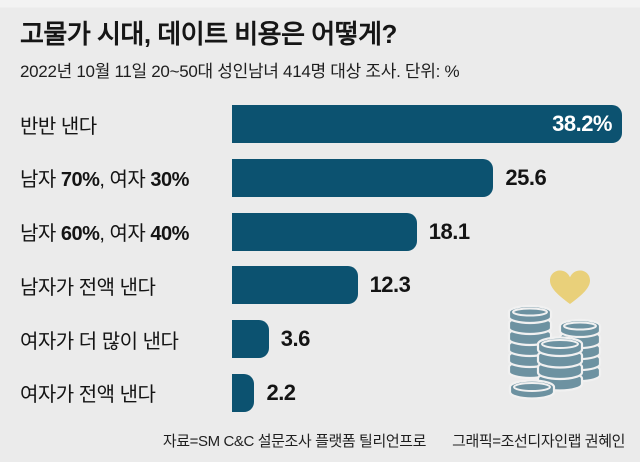 Image resolution: width=640 pixels, height=462 pixels. I want to click on bar-track: 12.3, so click(428, 285).